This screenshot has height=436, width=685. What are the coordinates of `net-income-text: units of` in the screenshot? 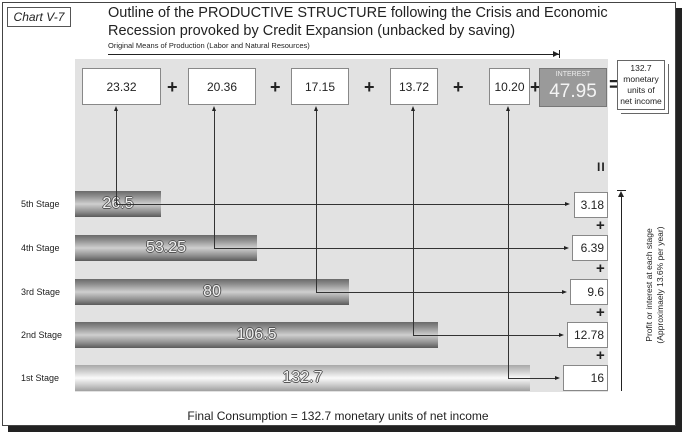 It's located at (641, 90).